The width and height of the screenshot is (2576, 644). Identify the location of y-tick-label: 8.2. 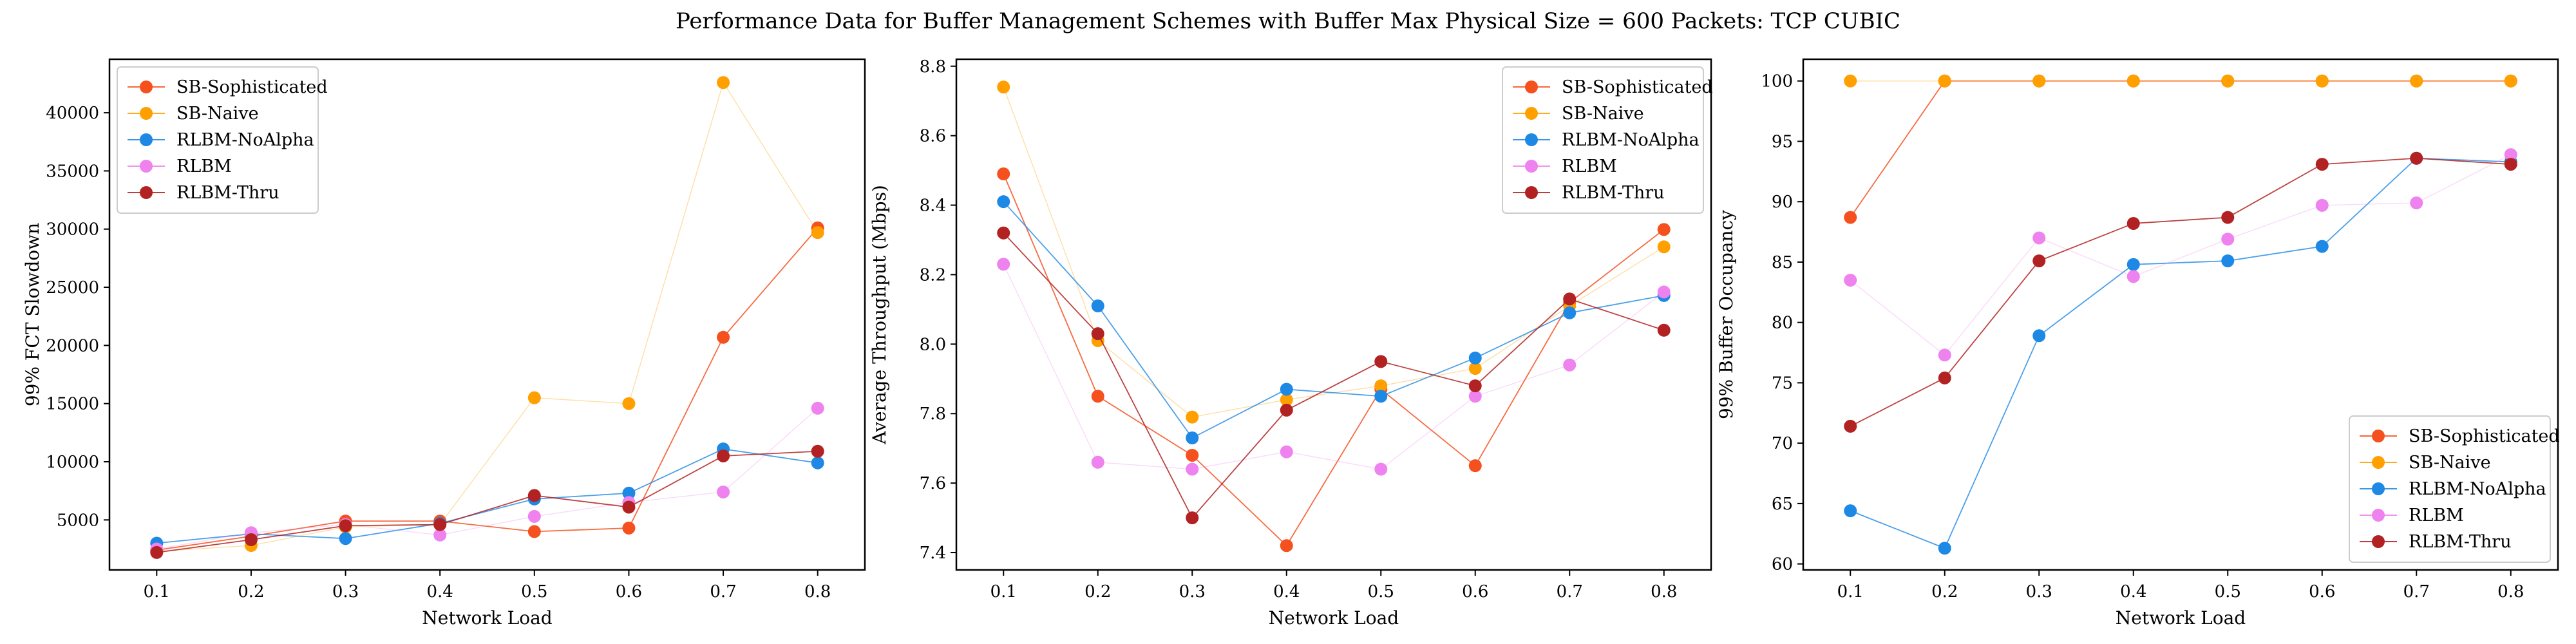
(933, 275).